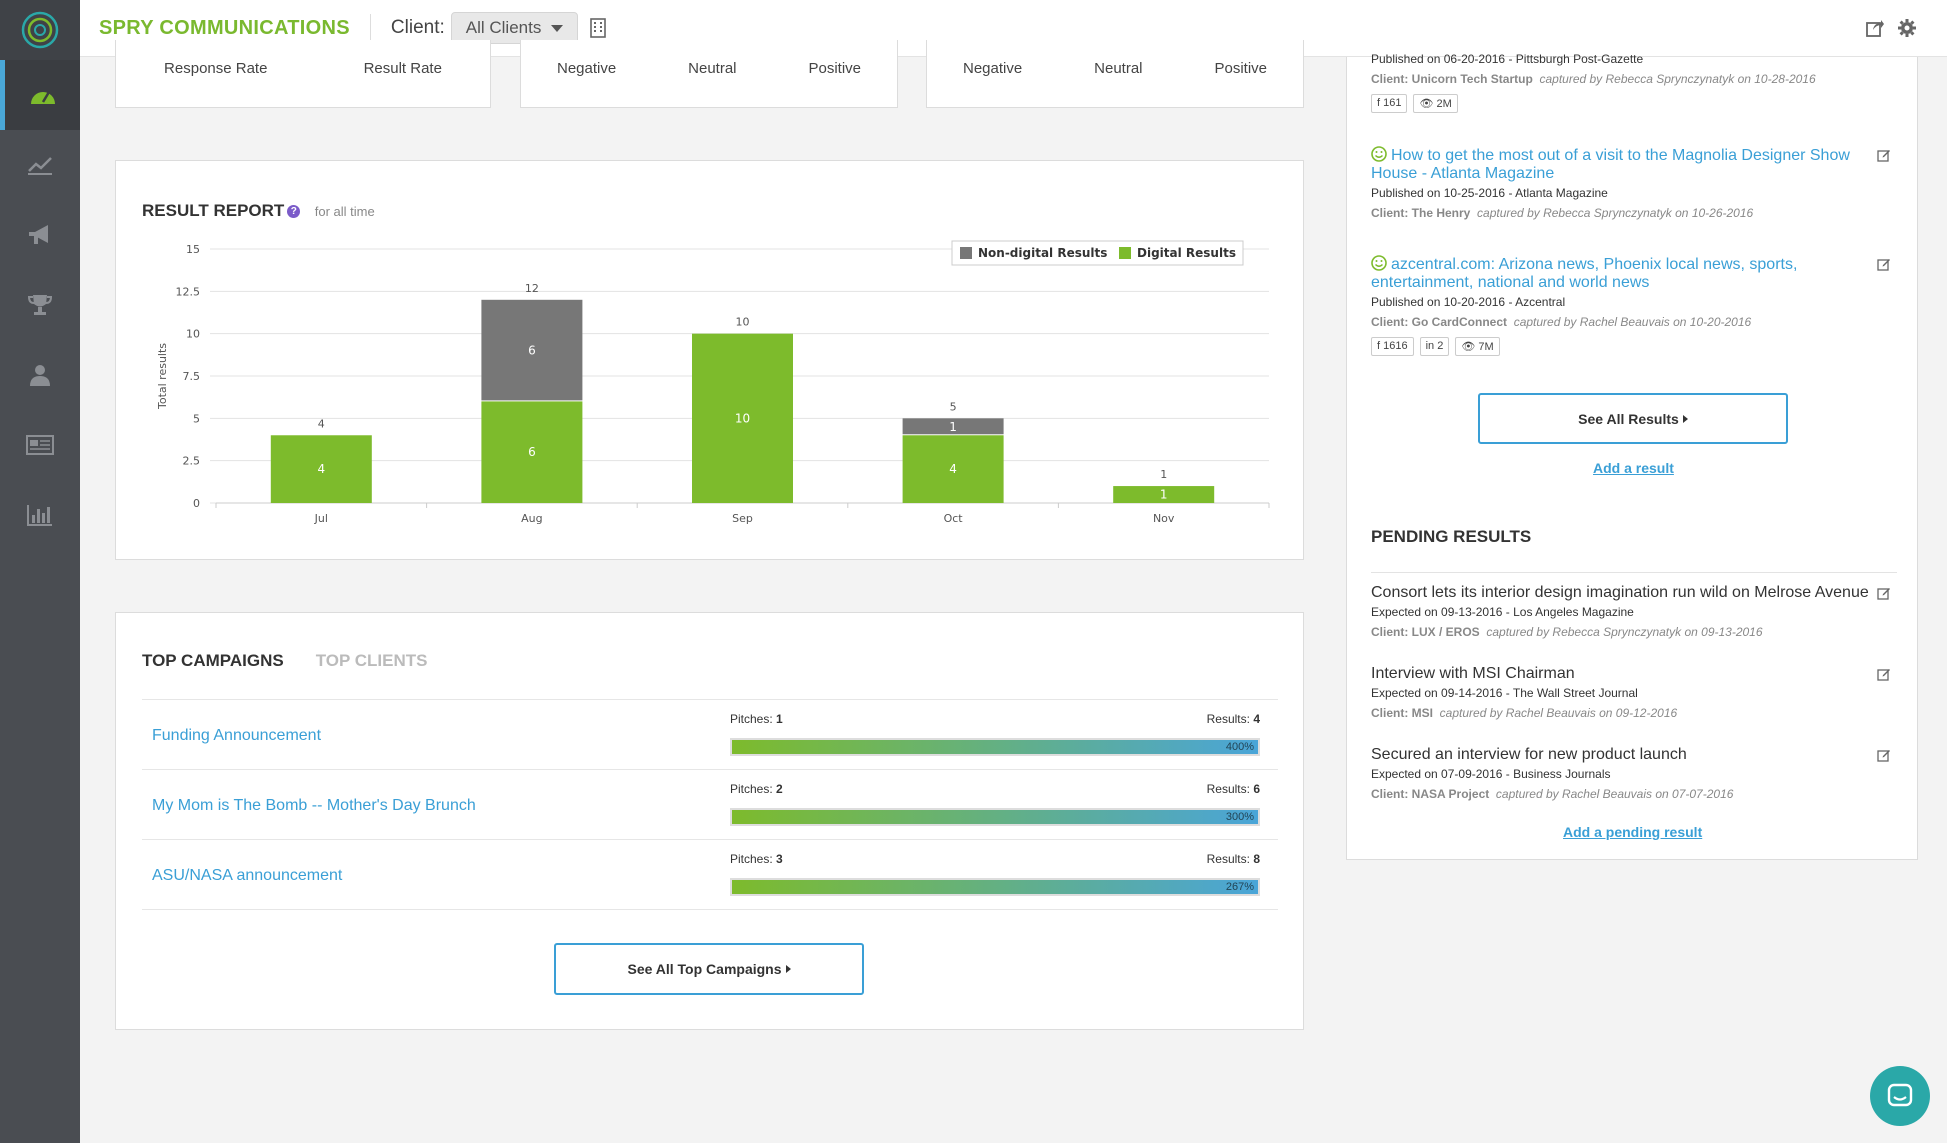 The width and height of the screenshot is (1947, 1143). What do you see at coordinates (192, 461) in the screenshot?
I see `y-tick-label: 2.5` at bounding box center [192, 461].